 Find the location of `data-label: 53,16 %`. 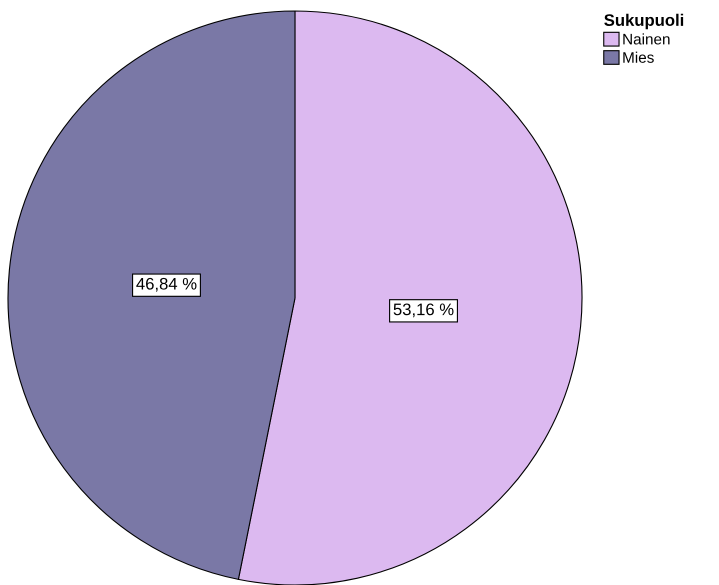

data-label: 53,16 % is located at coordinates (424, 310).